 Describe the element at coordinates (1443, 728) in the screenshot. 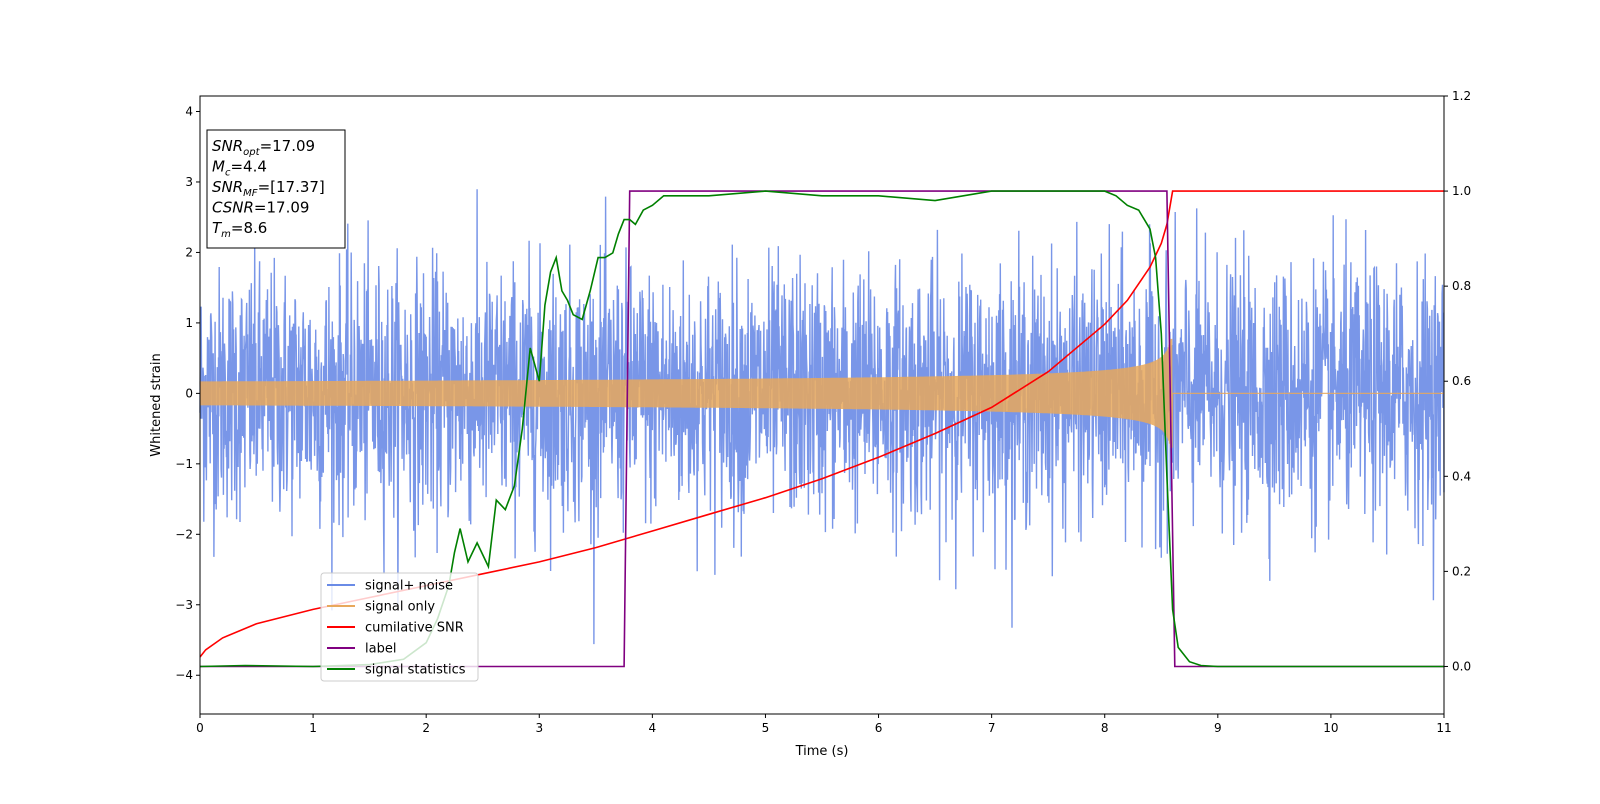

I see `x-tick-label: 11` at that location.